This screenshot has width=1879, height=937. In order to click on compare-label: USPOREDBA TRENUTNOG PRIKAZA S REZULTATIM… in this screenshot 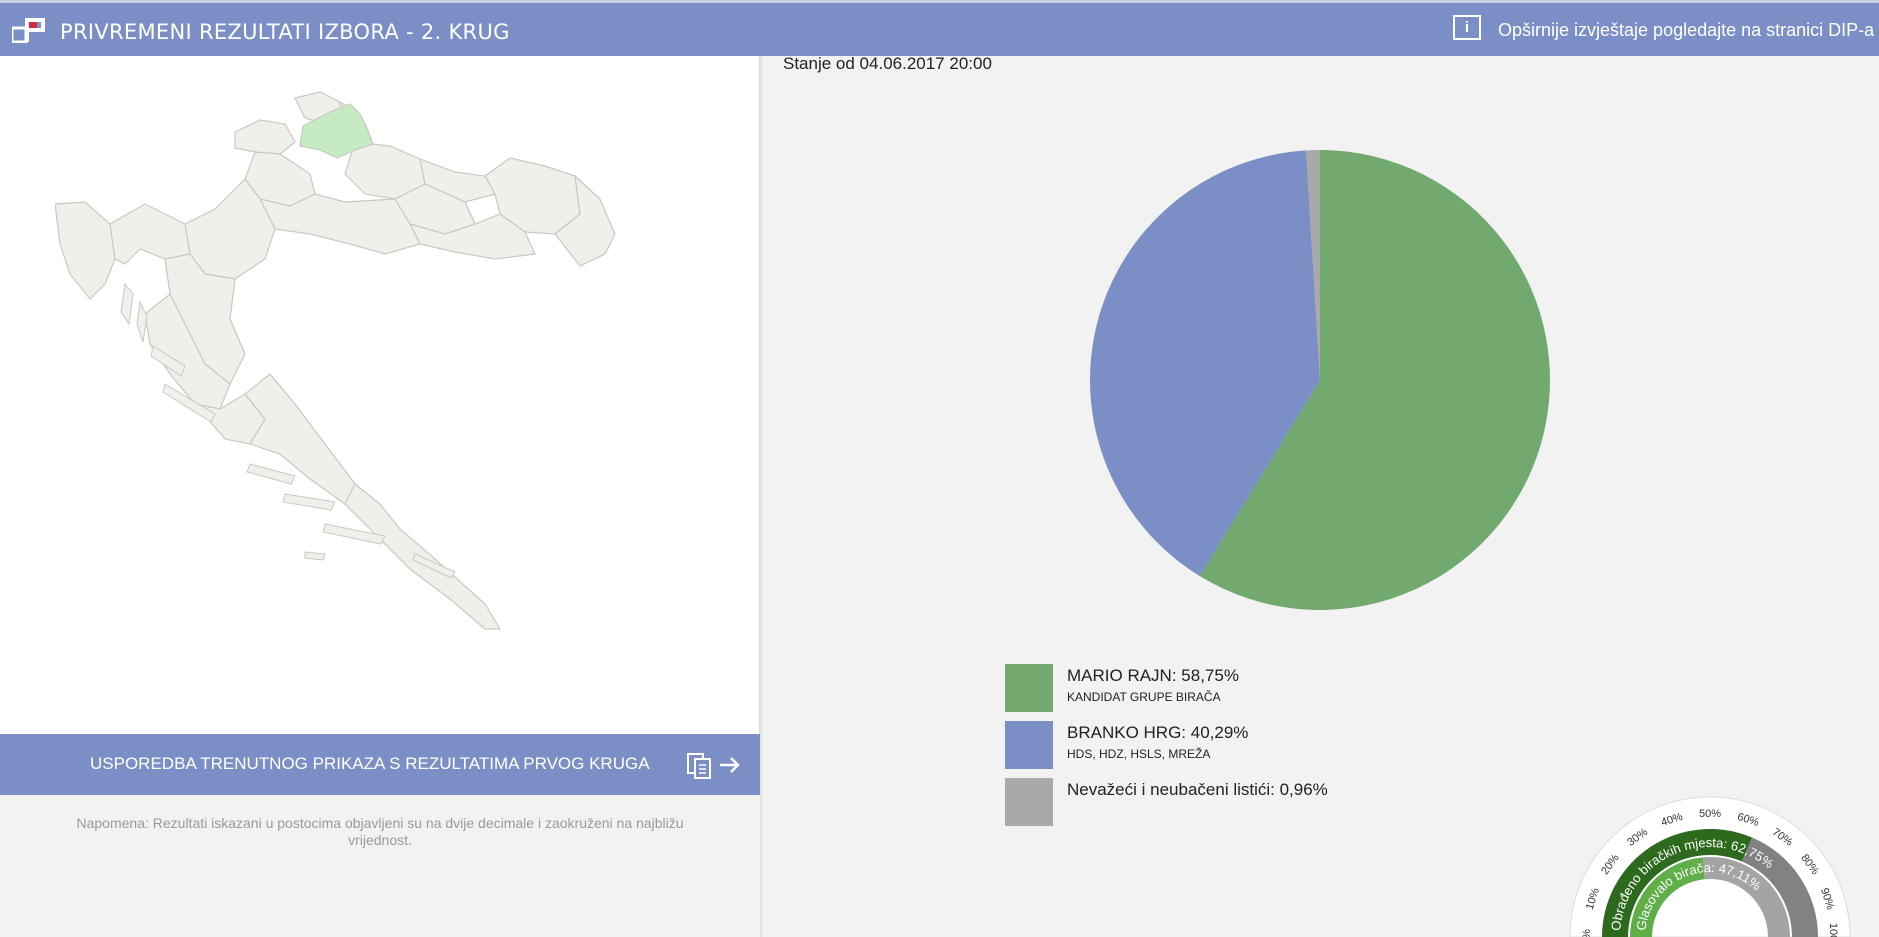, I will do `click(370, 763)`.